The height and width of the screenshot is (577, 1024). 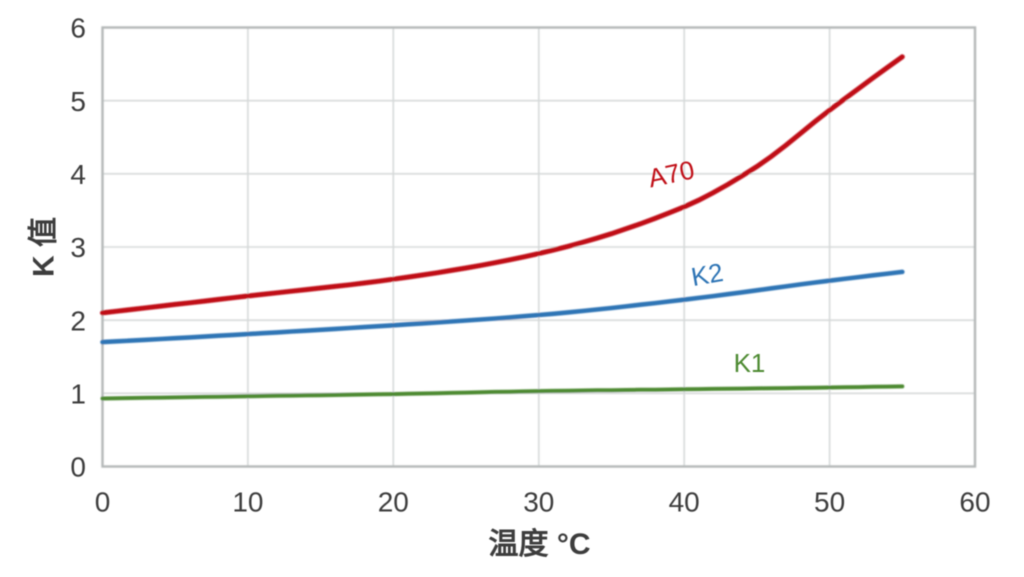 What do you see at coordinates (78, 320) in the screenshot?
I see `svg-text: 2` at bounding box center [78, 320].